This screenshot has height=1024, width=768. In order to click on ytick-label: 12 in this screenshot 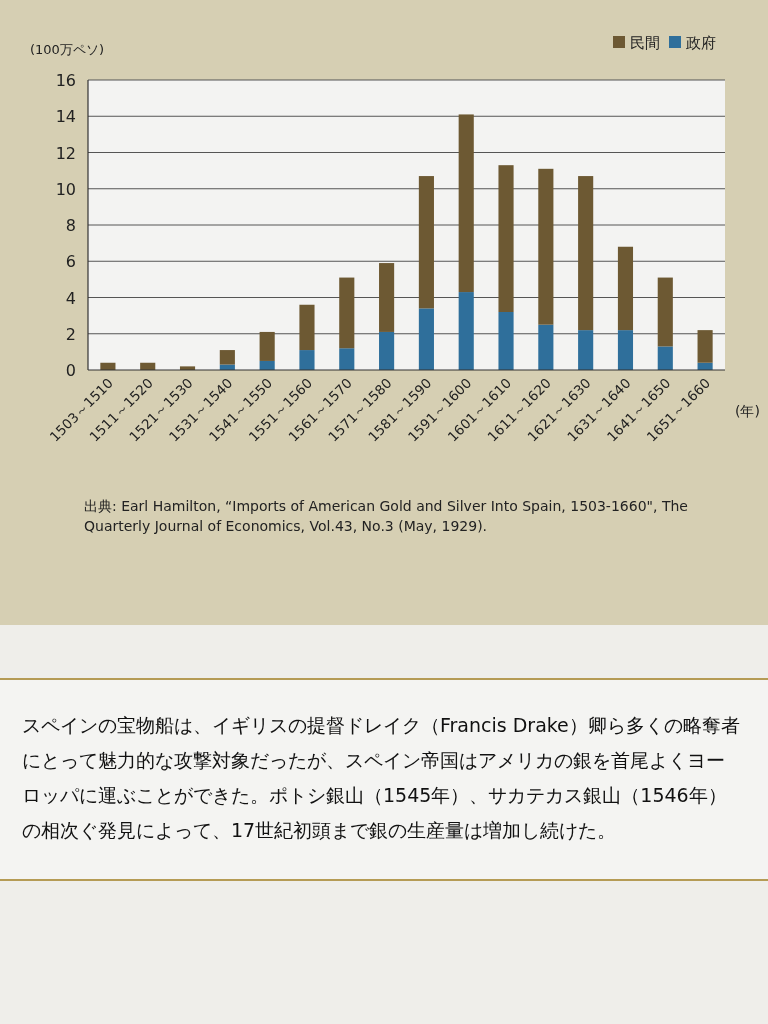, I will do `click(65, 153)`.